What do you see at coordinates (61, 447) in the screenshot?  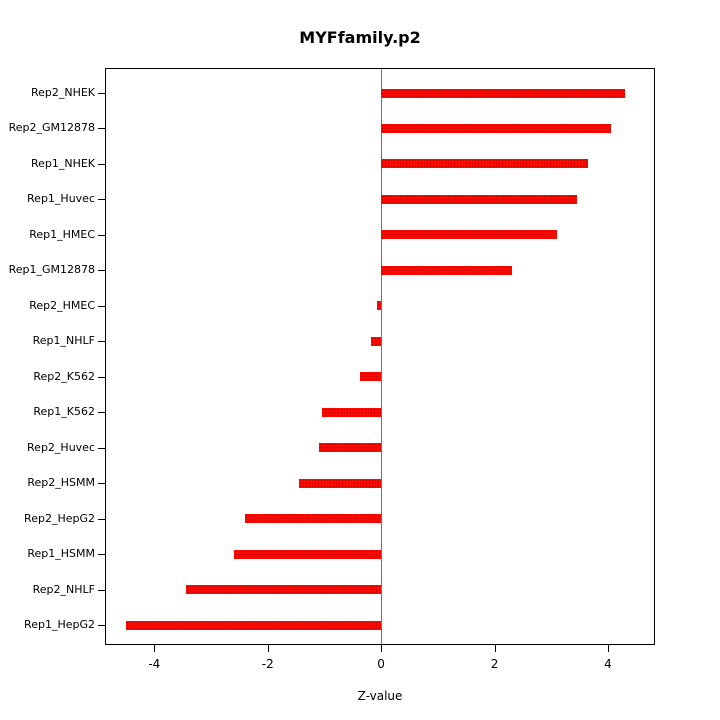 I see `y-axis-label: Rep2_Huvec` at bounding box center [61, 447].